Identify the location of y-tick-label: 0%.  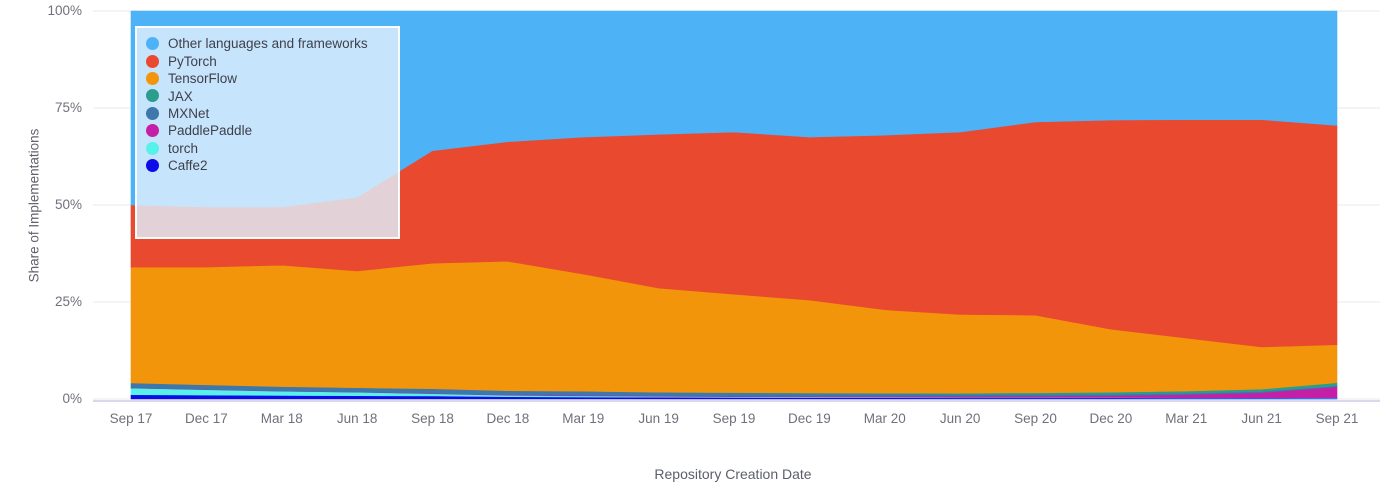
(72, 398).